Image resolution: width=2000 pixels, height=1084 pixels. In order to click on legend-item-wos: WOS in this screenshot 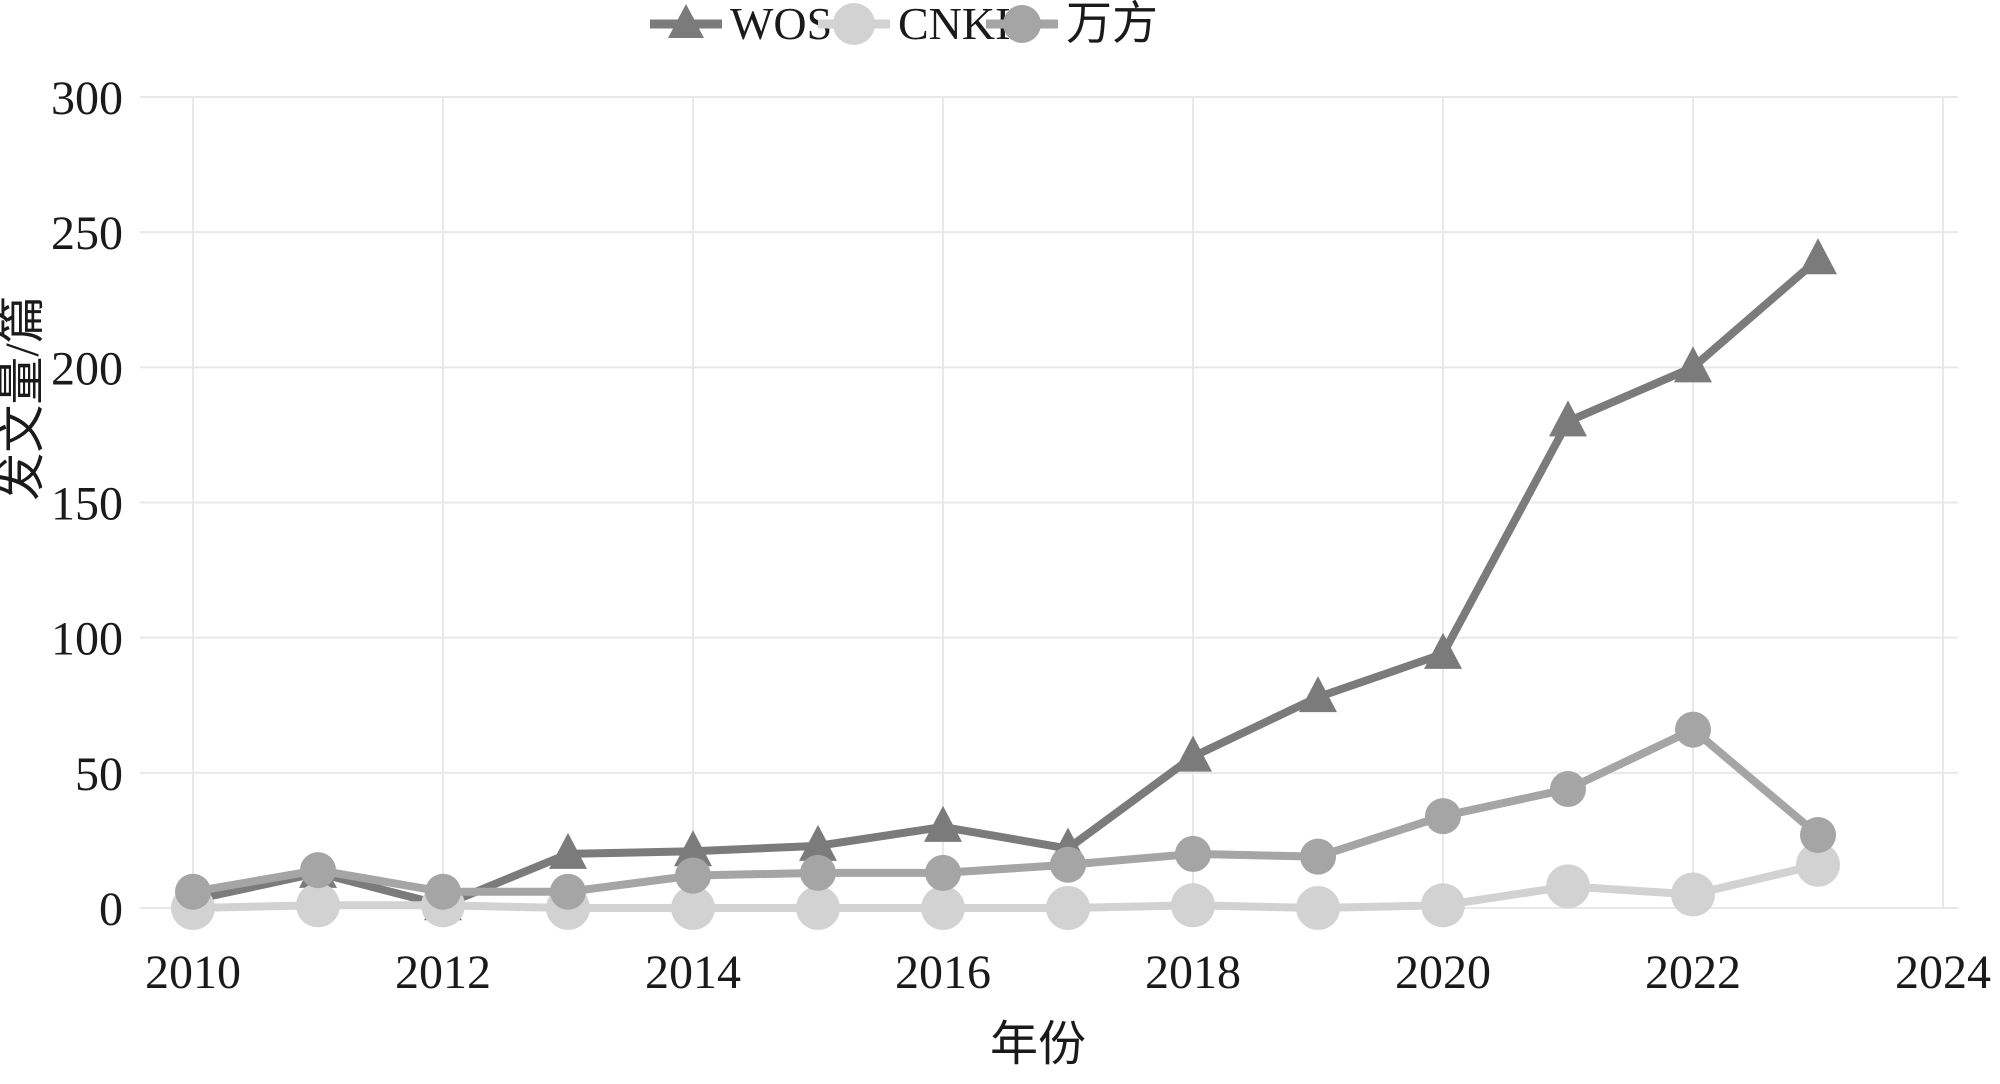, I will do `click(741, 24)`.